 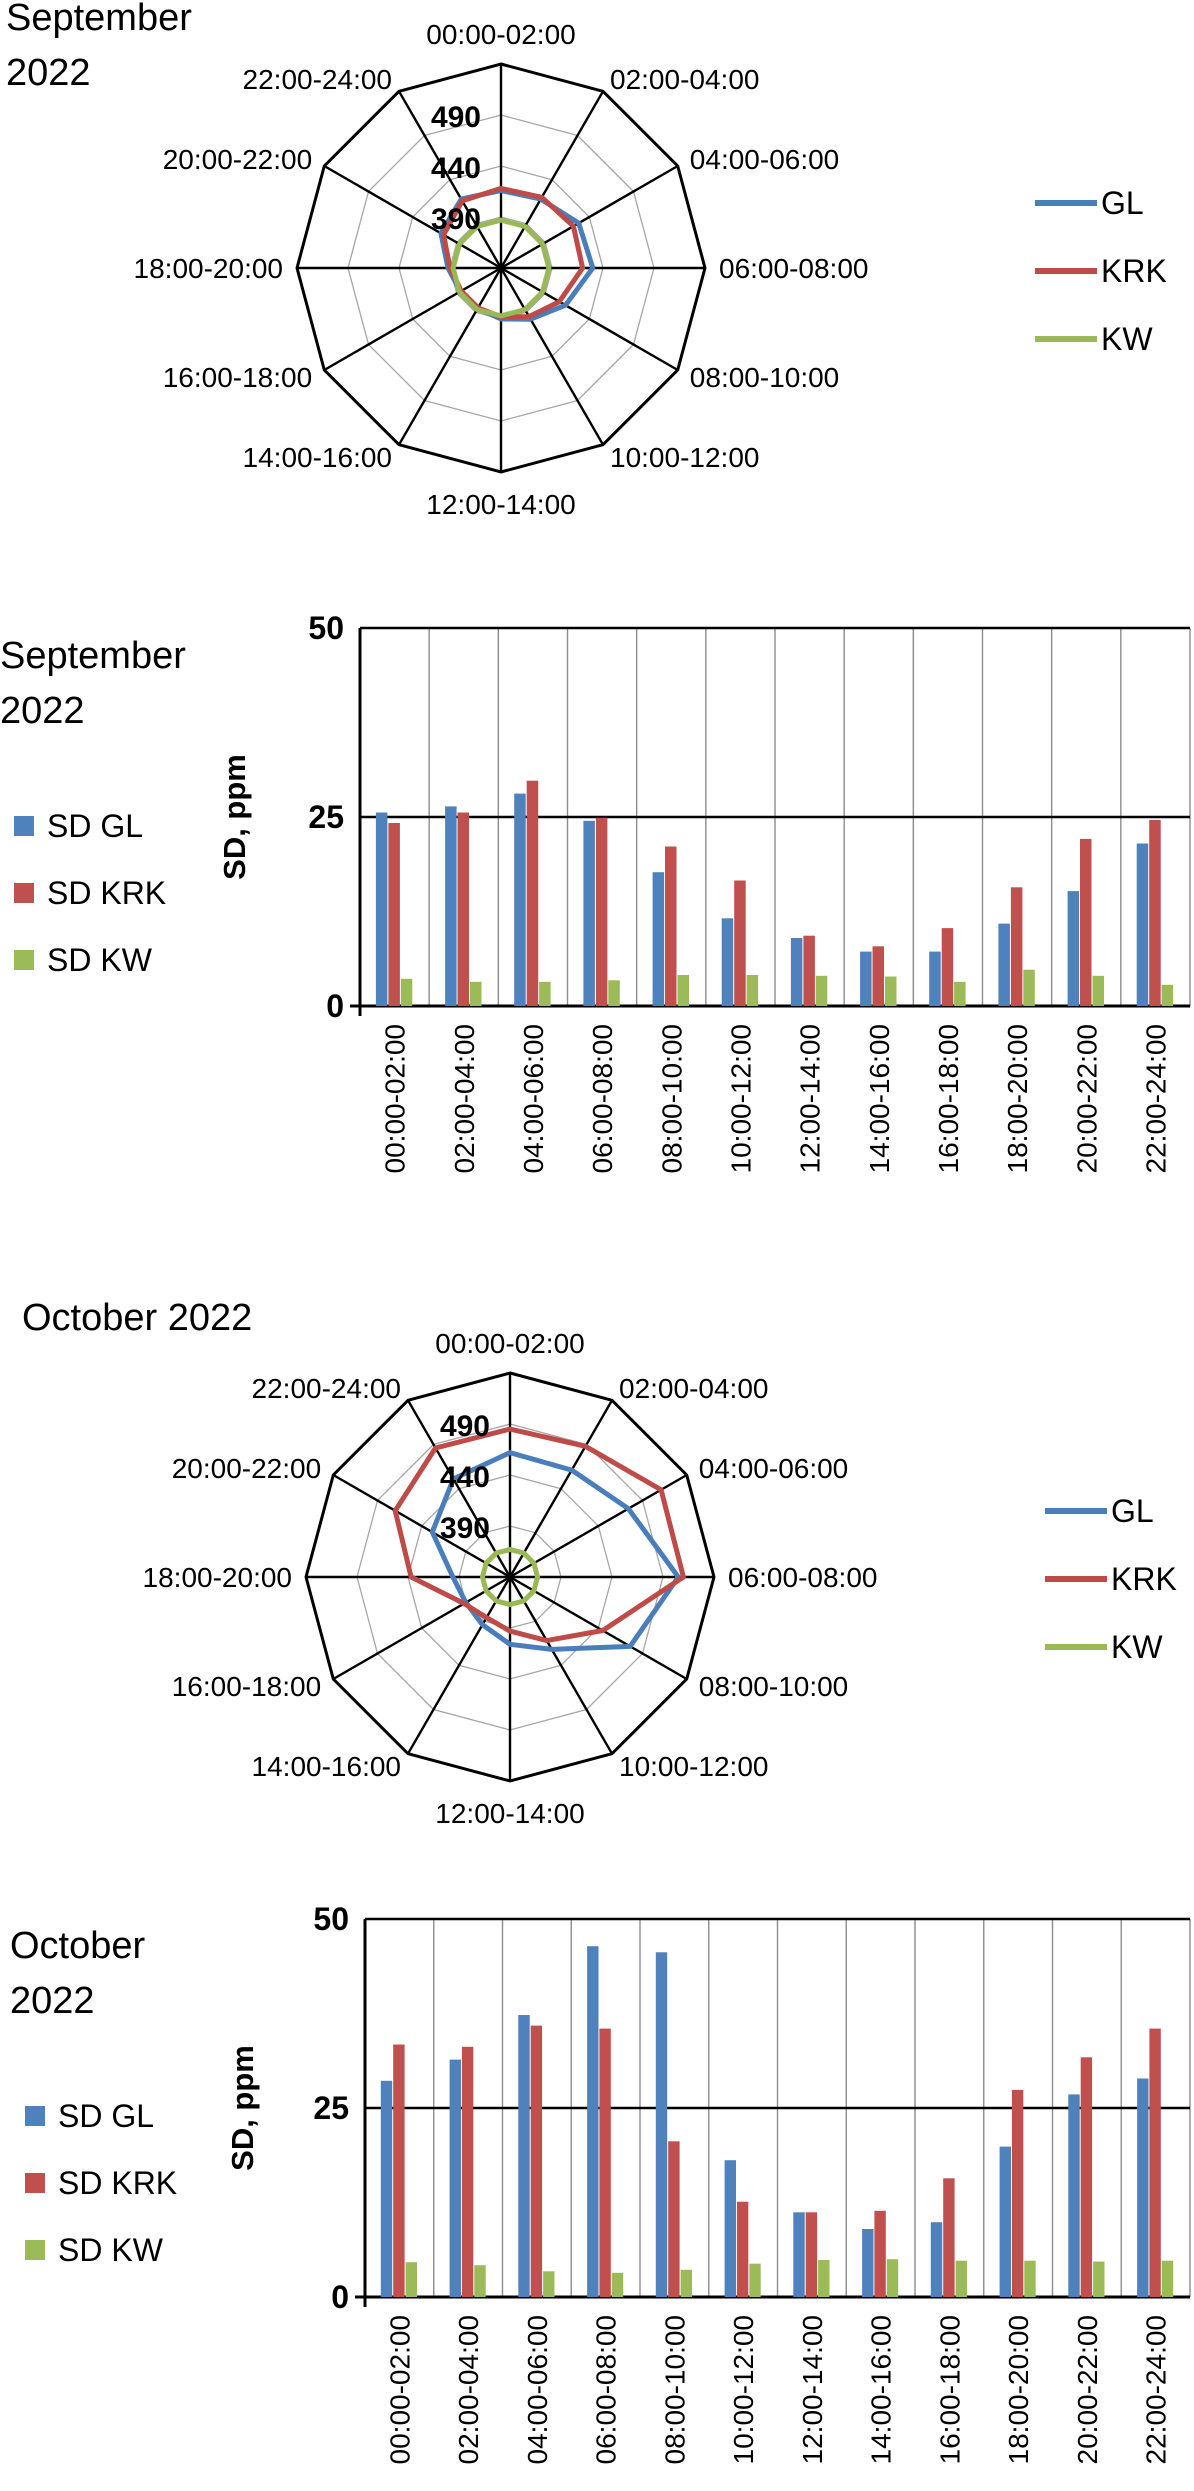 What do you see at coordinates (812, 2389) in the screenshot?
I see `x-tick-label: 12:00-14:00` at bounding box center [812, 2389].